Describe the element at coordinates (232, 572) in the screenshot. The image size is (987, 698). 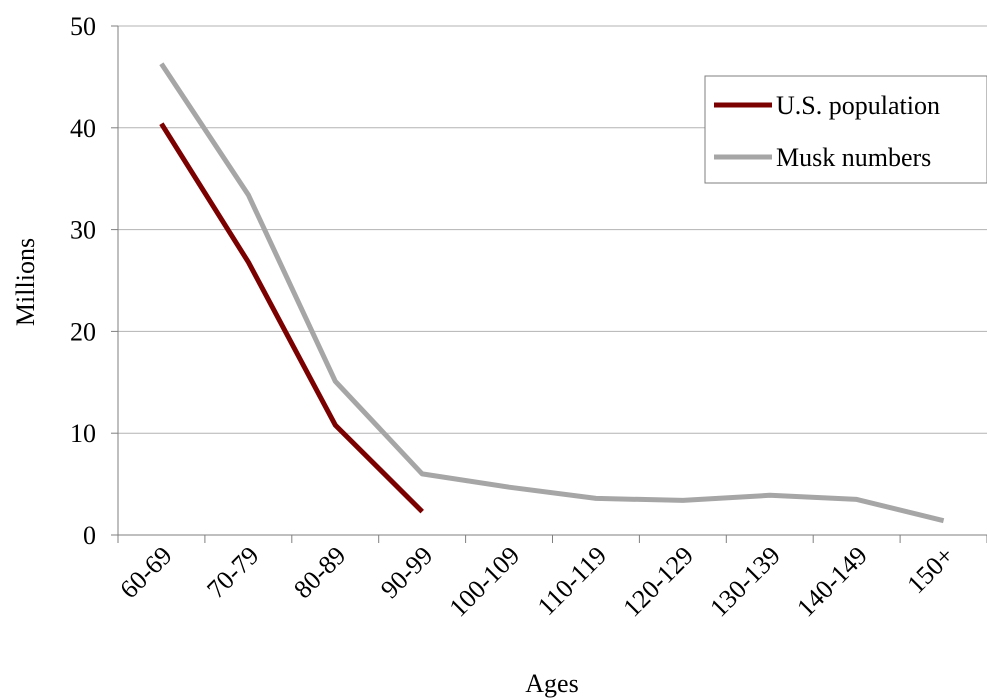
I see `x-tick-label: 70-79` at that location.